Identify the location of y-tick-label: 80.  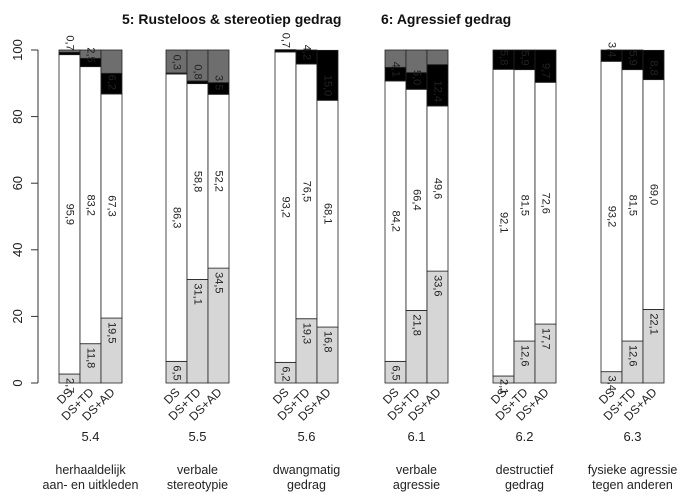
(17, 116).